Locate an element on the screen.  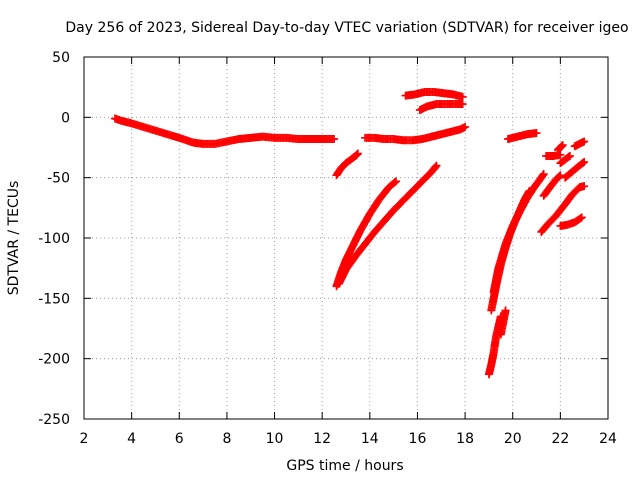
y-tick-label: 0 is located at coordinates (65, 118).